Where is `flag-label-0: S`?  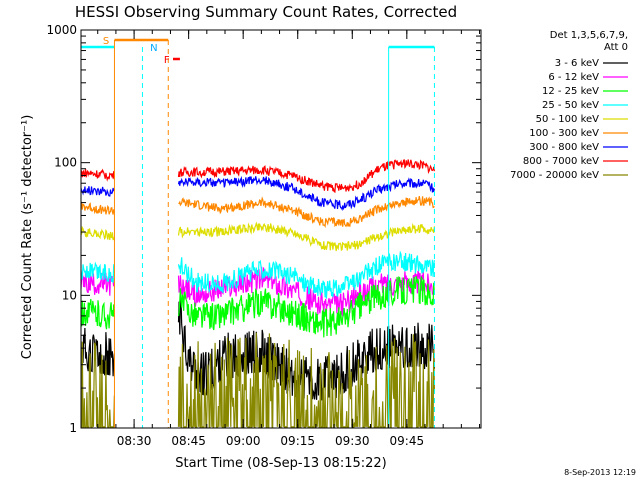 flag-label-0: S is located at coordinates (106, 41).